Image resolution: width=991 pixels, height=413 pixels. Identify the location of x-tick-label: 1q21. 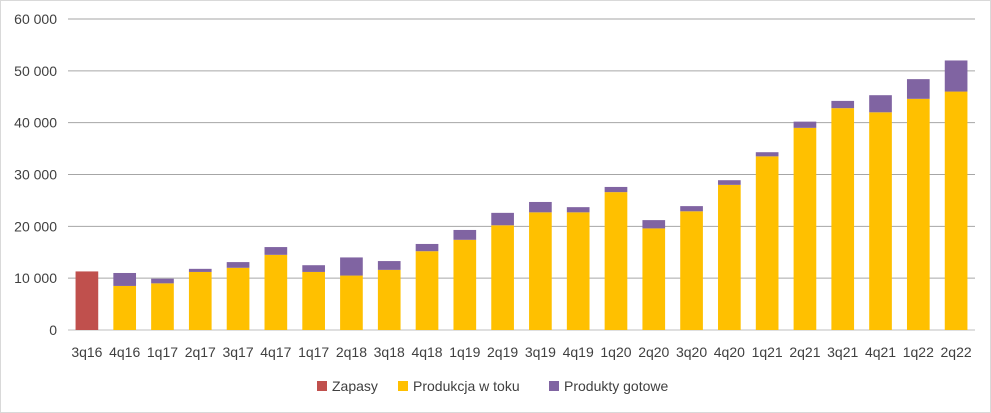
(767, 352).